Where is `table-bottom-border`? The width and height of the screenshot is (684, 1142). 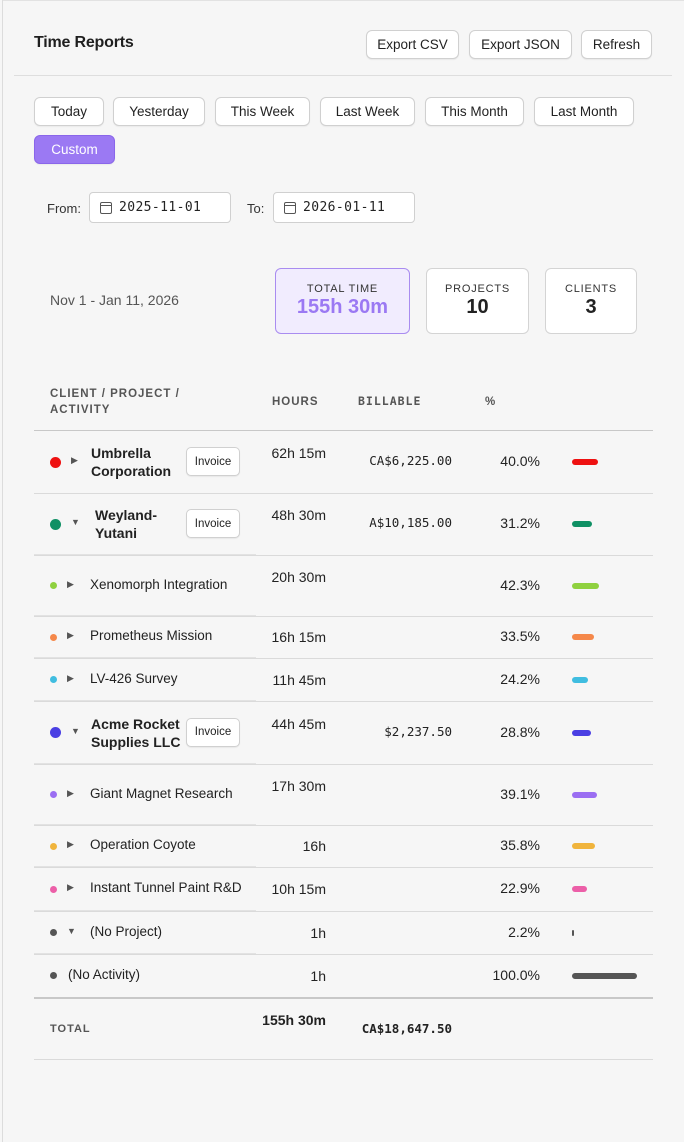 table-bottom-border is located at coordinates (343, 1059).